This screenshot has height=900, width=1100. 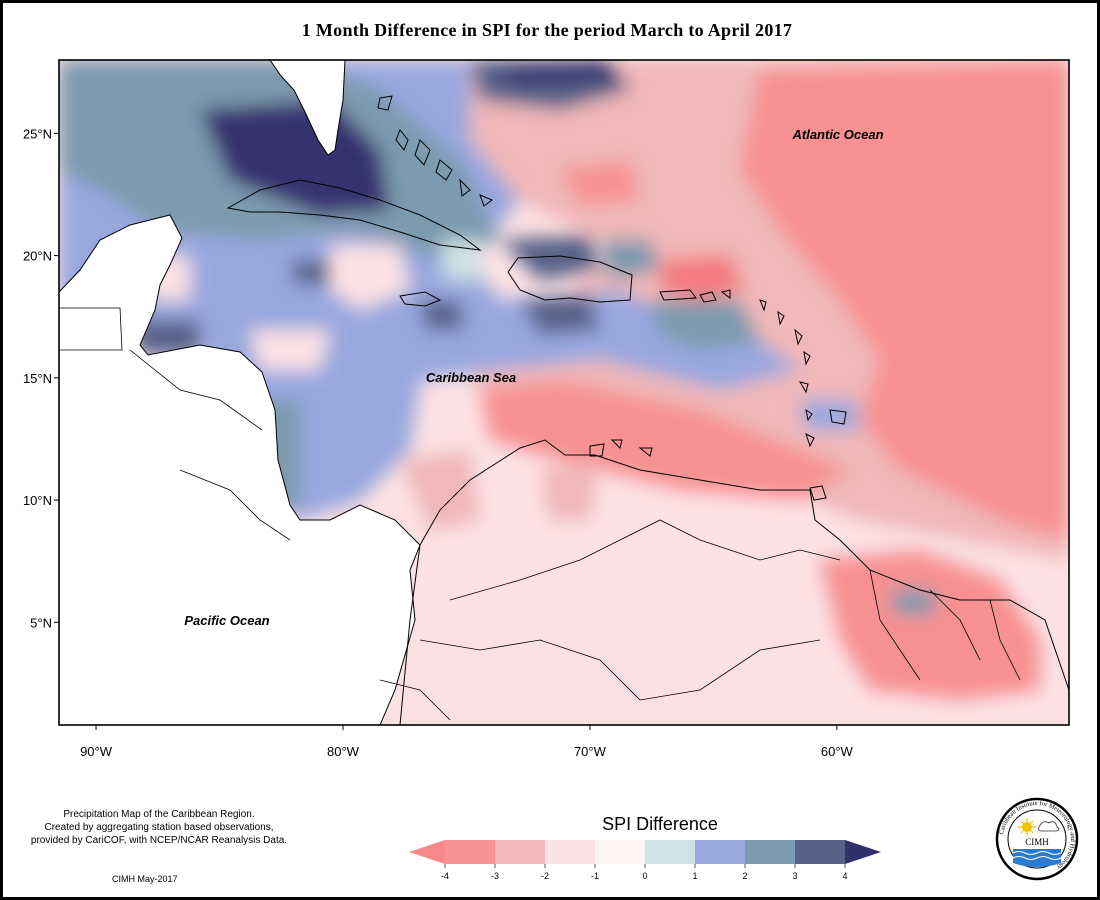 What do you see at coordinates (226, 620) in the screenshot?
I see `label-pacific: Pacific Ocean` at bounding box center [226, 620].